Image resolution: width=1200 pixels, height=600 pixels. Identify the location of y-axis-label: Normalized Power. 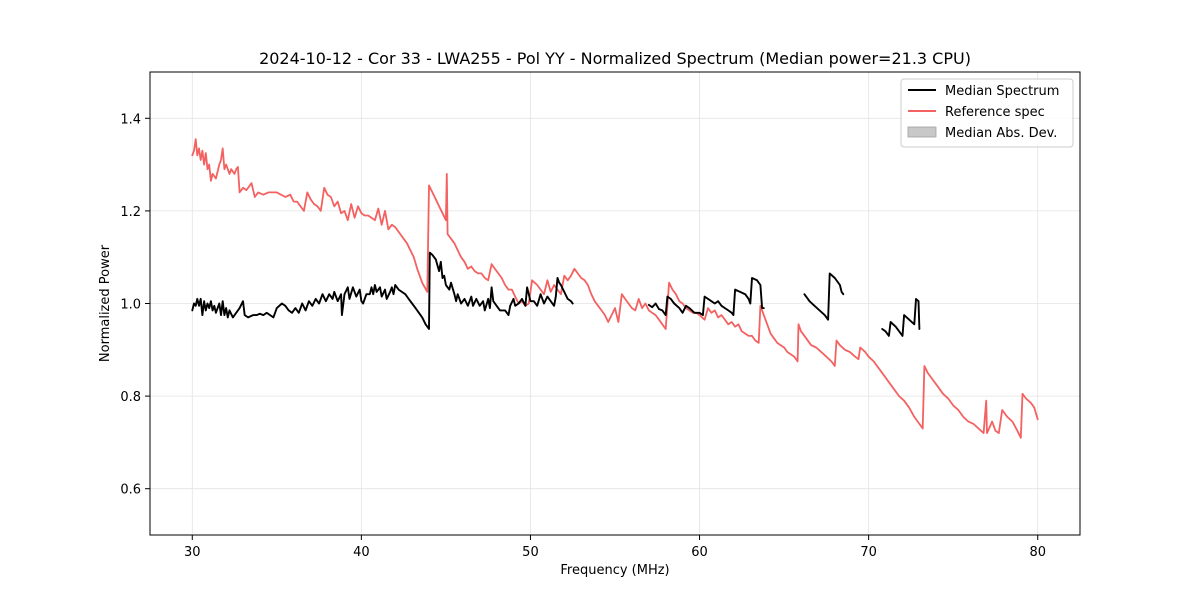
(105, 303).